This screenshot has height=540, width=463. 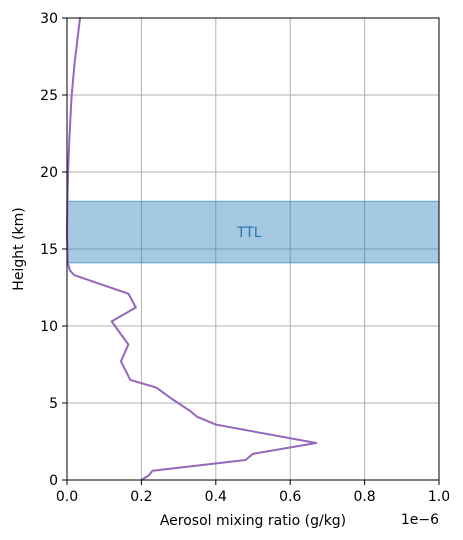 What do you see at coordinates (253, 521) in the screenshot?
I see `x-axis-label: Aerosol mixing ratio (g/kg)` at bounding box center [253, 521].